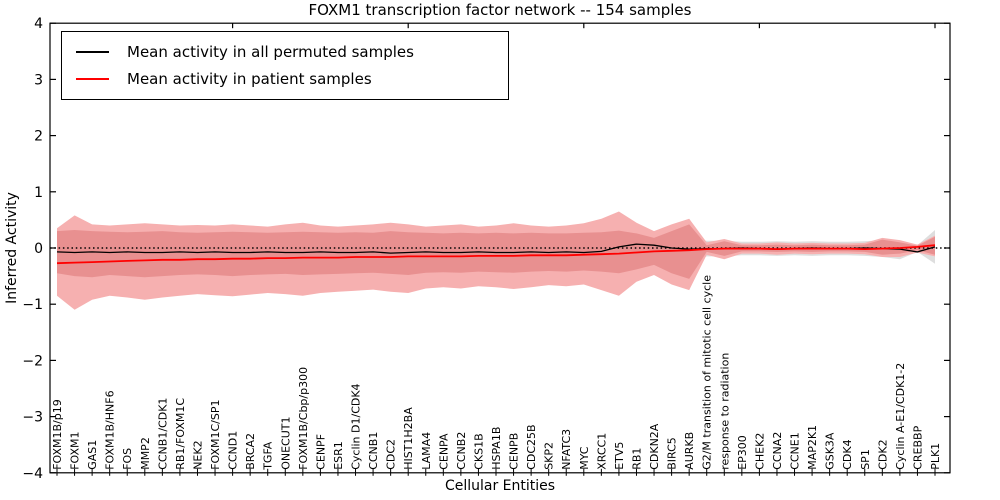  What do you see at coordinates (32, 418) in the screenshot?
I see `y-tick-label: −3` at bounding box center [32, 418].